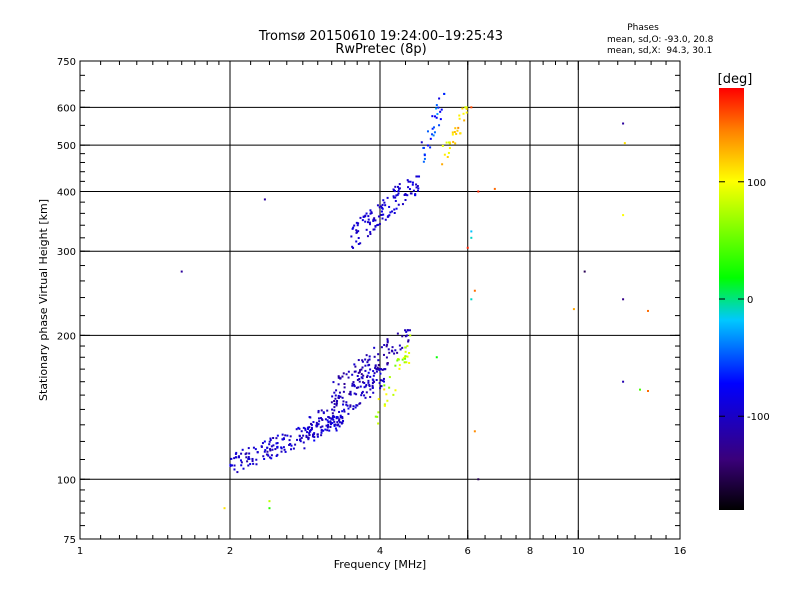  I want to click on colorbar-tick-label: 0, so click(750, 300).